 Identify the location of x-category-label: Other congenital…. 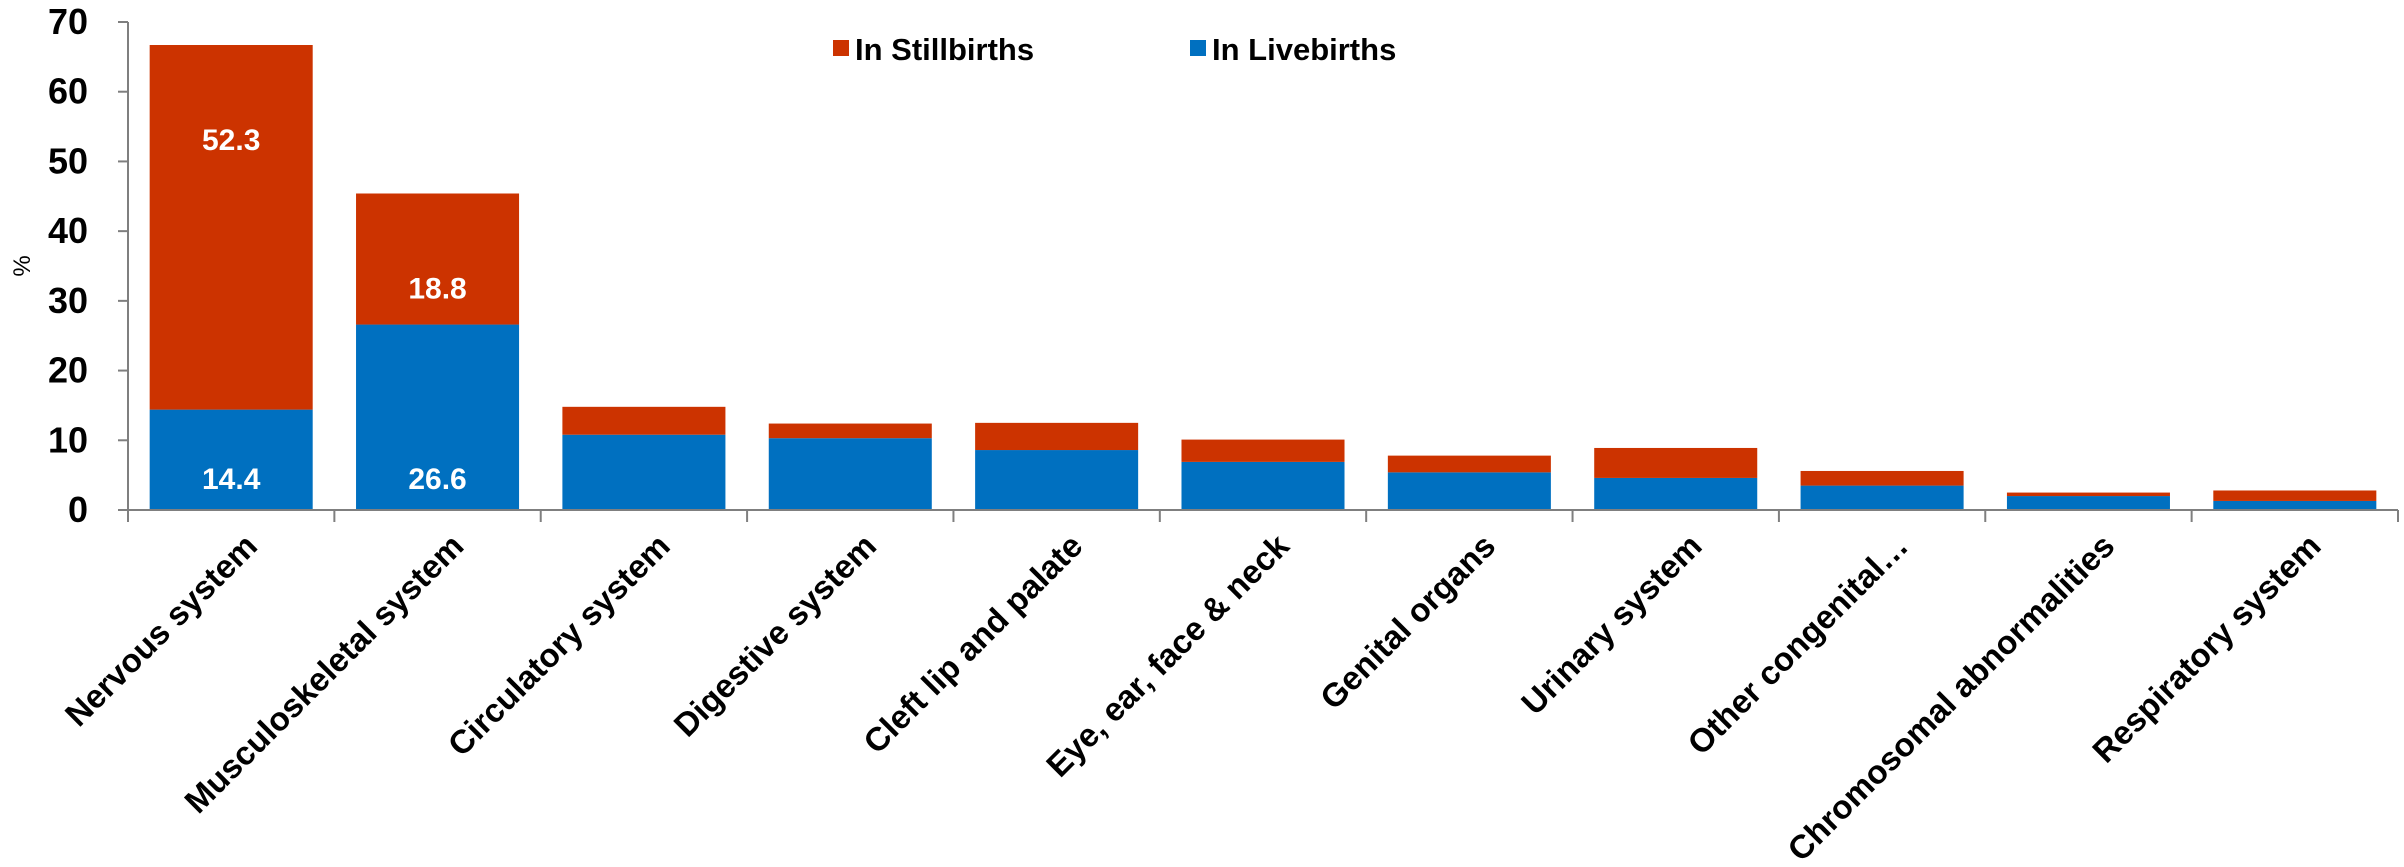
(1797, 644).